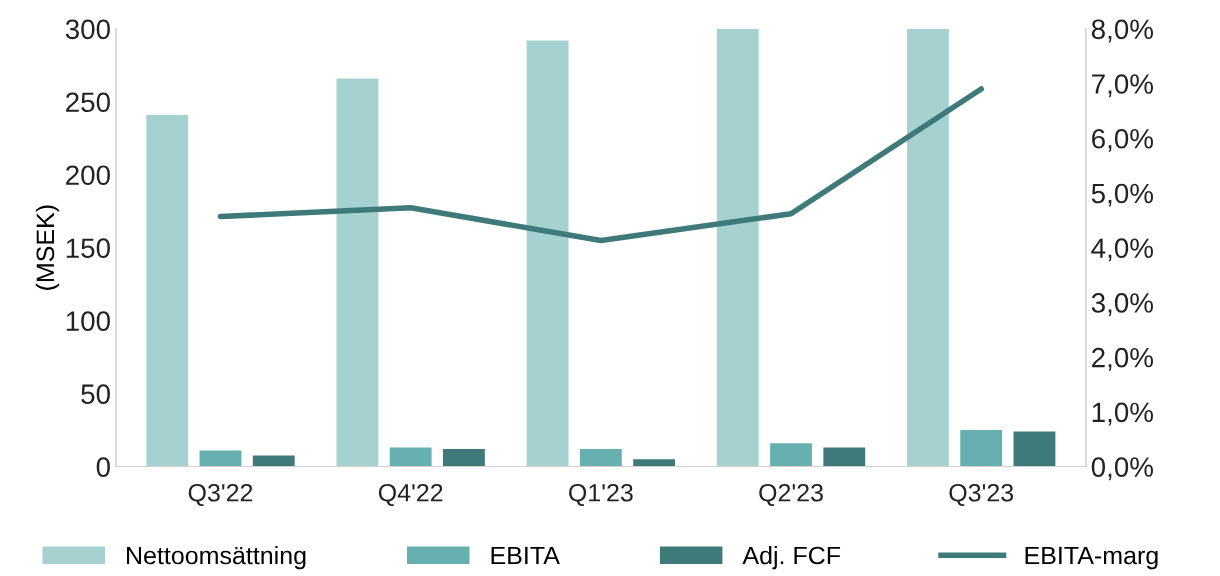 Image resolution: width=1220 pixels, height=576 pixels. What do you see at coordinates (791, 495) in the screenshot?
I see `x-tick-label: Q2'23` at bounding box center [791, 495].